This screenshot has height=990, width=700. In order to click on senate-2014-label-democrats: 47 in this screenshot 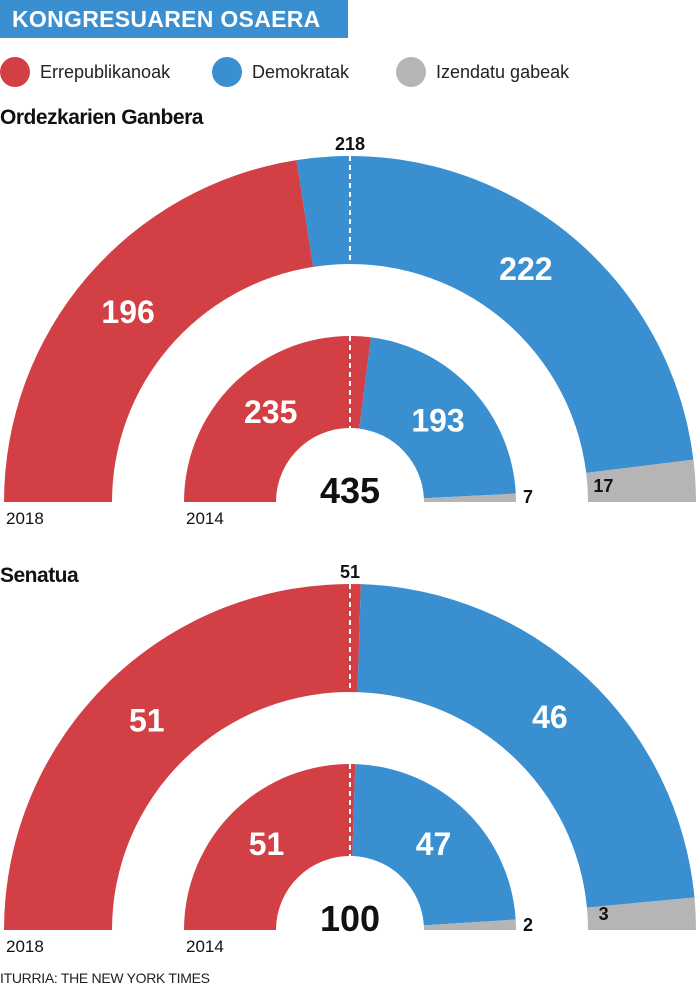, I will do `click(434, 844)`.